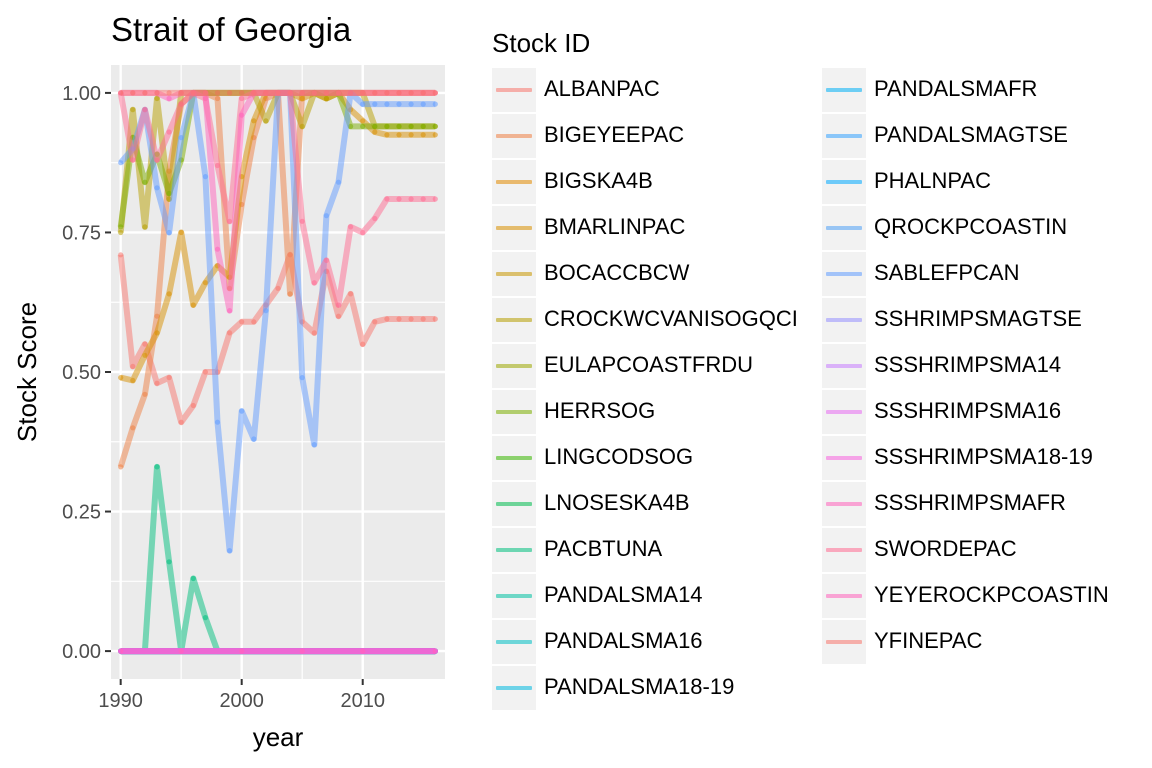 The width and height of the screenshot is (1152, 768). What do you see at coordinates (277, 338) in the screenshot?
I see `series-albanpac` at bounding box center [277, 338].